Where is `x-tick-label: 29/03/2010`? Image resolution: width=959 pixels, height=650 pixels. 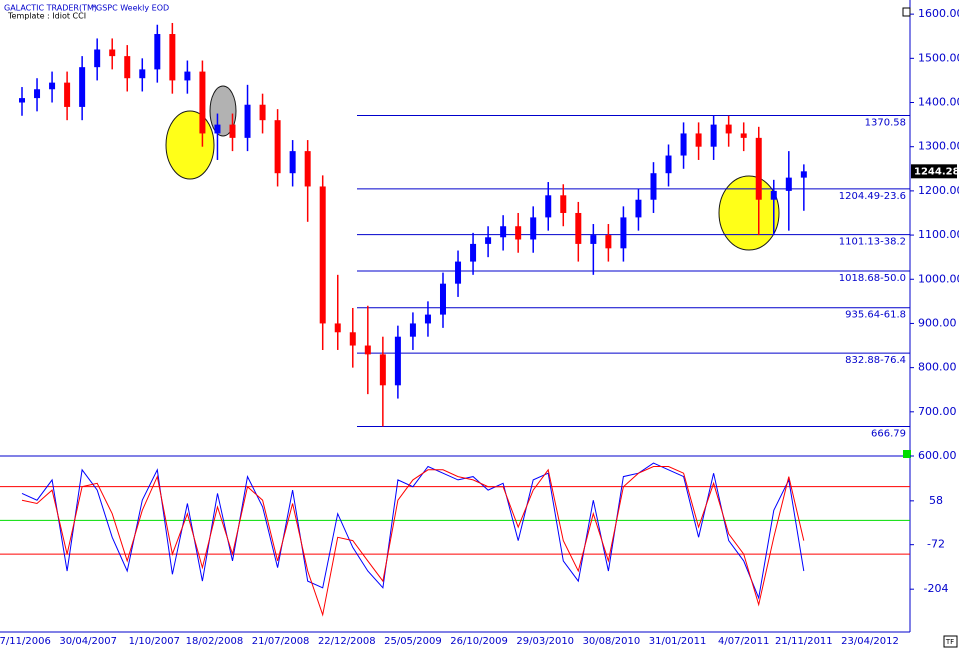
x-tick-label: 29/03/2010 is located at coordinates (545, 641).